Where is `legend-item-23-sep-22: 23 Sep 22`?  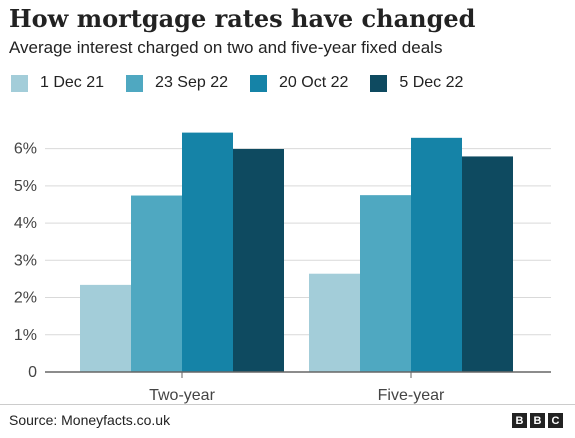 legend-item-23-sep-22: 23 Sep 22 is located at coordinates (177, 83).